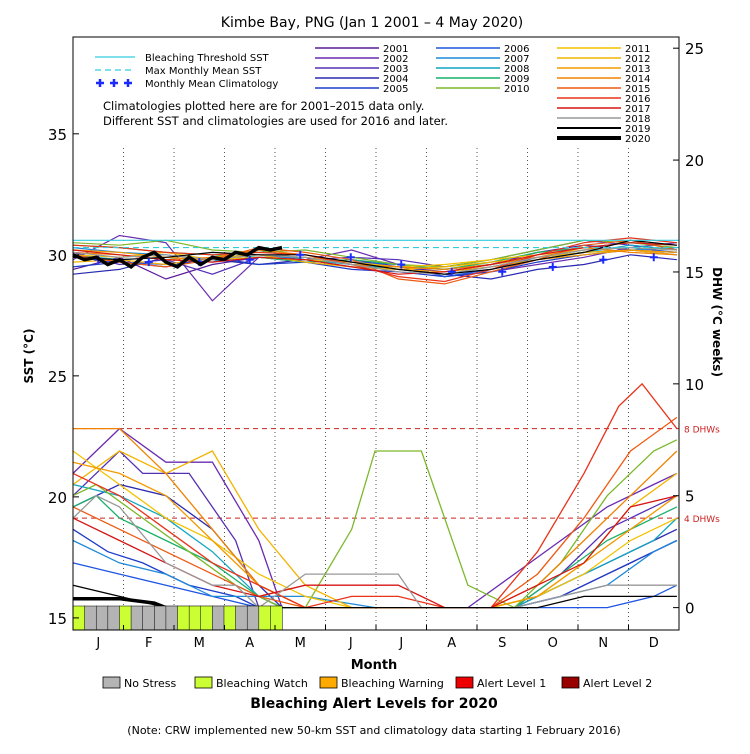  Describe the element at coordinates (395, 49) in the screenshot. I see `year-legend-label-2001: 2001` at that location.